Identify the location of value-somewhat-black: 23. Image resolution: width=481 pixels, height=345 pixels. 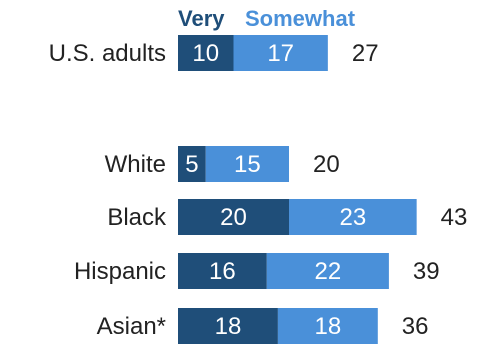
(352, 217).